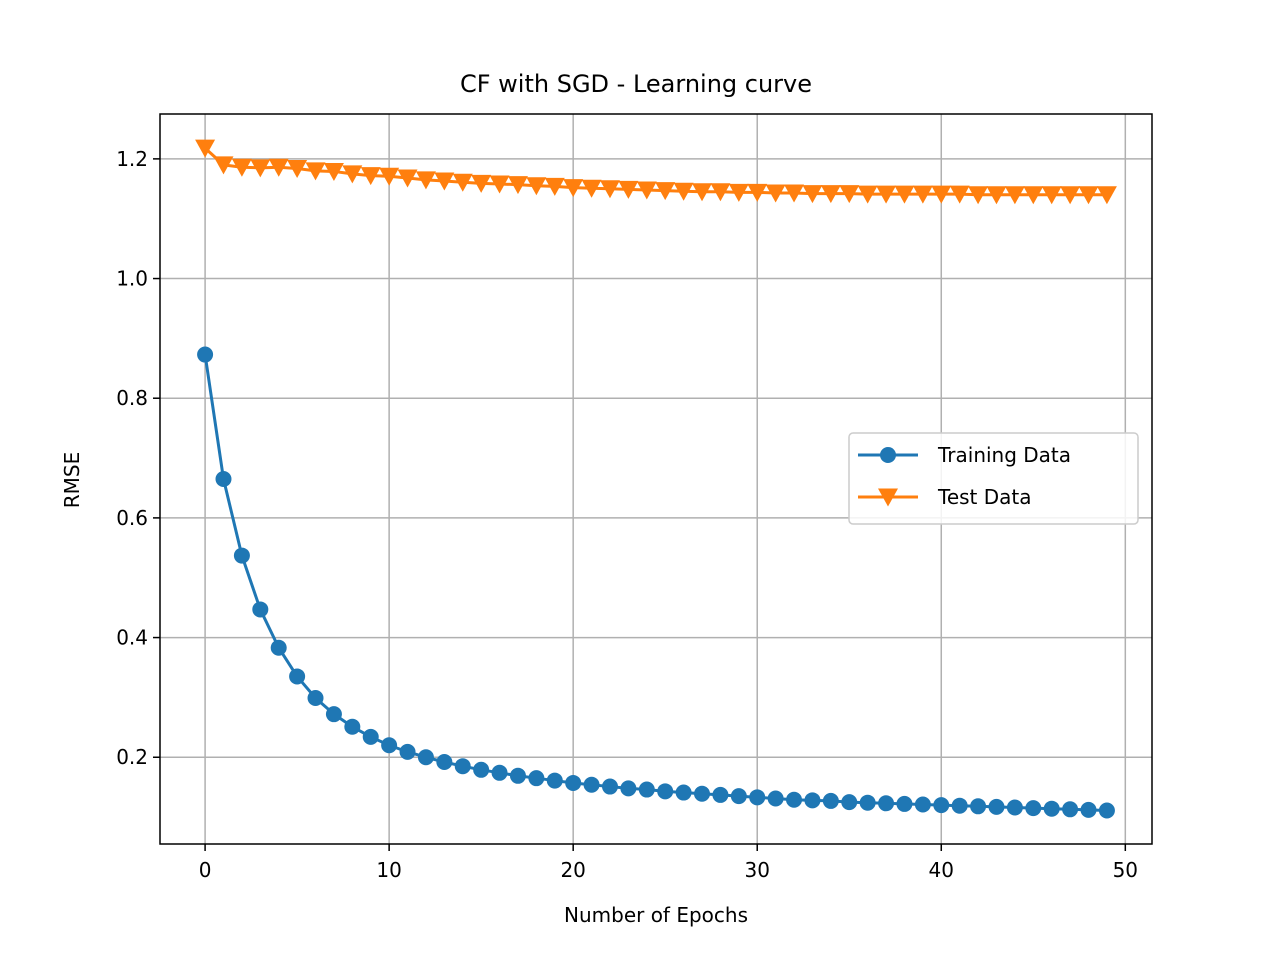 The width and height of the screenshot is (1280, 953). Describe the element at coordinates (656, 915) in the screenshot. I see `x-axis-label: Number of Epochs` at that location.